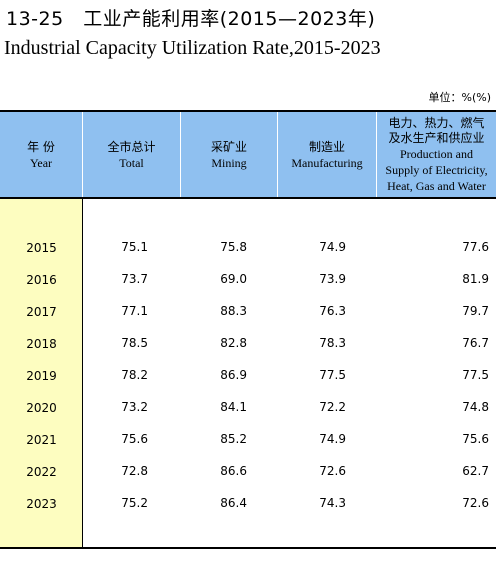 The height and width of the screenshot is (582, 496). Describe the element at coordinates (248, 247) in the screenshot. I see `table-row: 2015 75.1 75.8 74.9 77.6` at that location.